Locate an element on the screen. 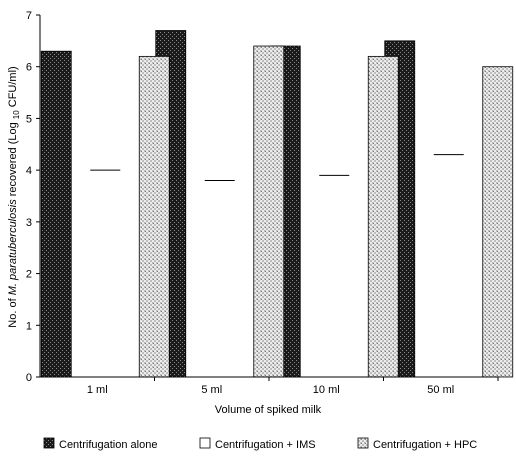 This screenshot has width=516, height=456. x-tick-label: 5 ml is located at coordinates (211, 390).